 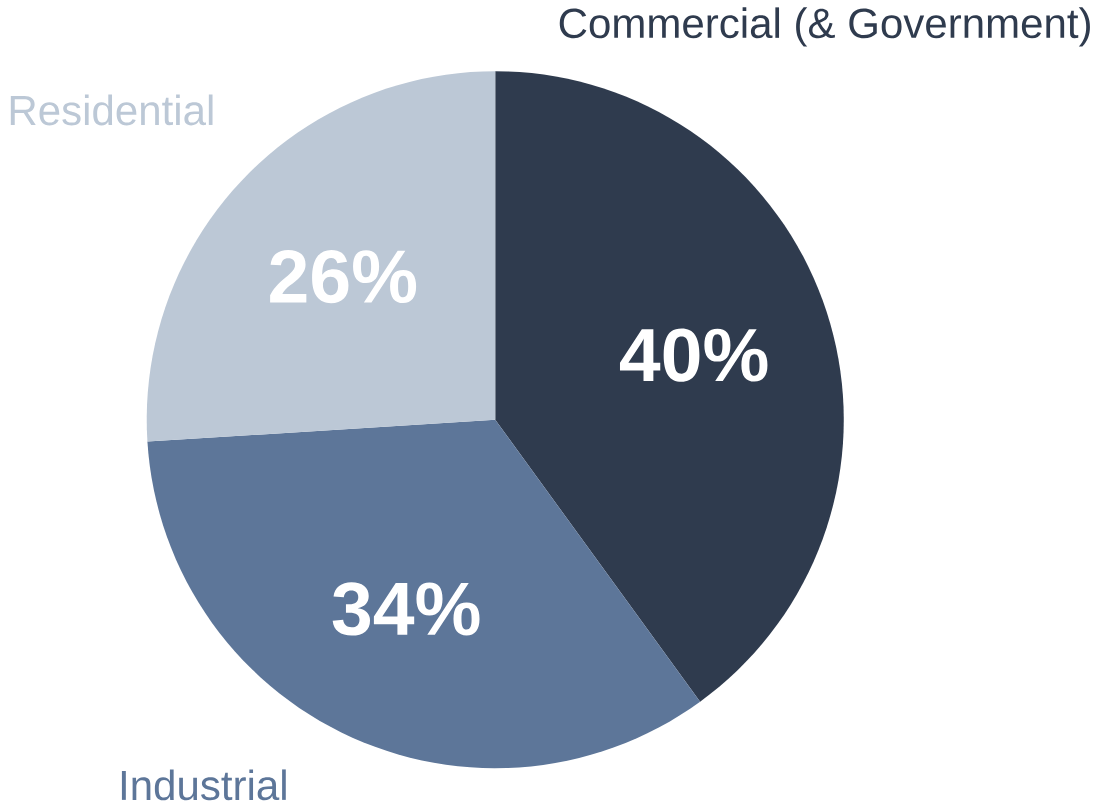 I want to click on slice-label: Commercial (& Government), so click(x=824, y=27).